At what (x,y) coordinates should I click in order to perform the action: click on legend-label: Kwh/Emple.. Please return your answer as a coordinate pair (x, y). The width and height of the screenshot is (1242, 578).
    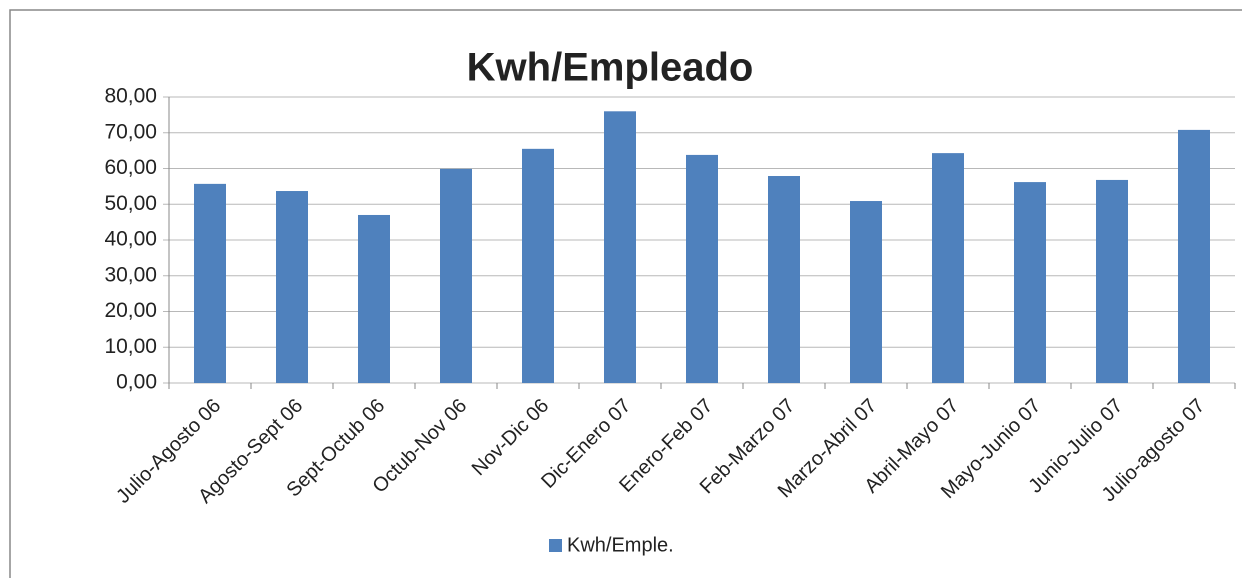
    Looking at the image, I should click on (620, 545).